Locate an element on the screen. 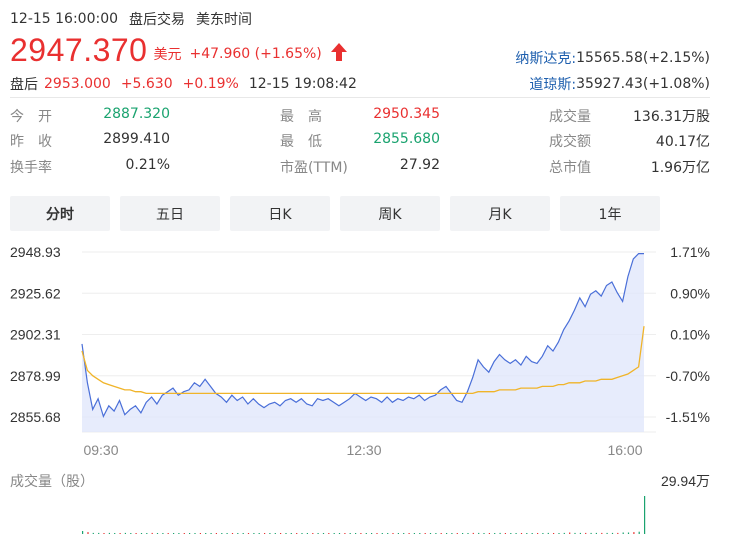  quote-header: 12-15 16:00:00 盘后交易 美东时间 is located at coordinates (136, 19).